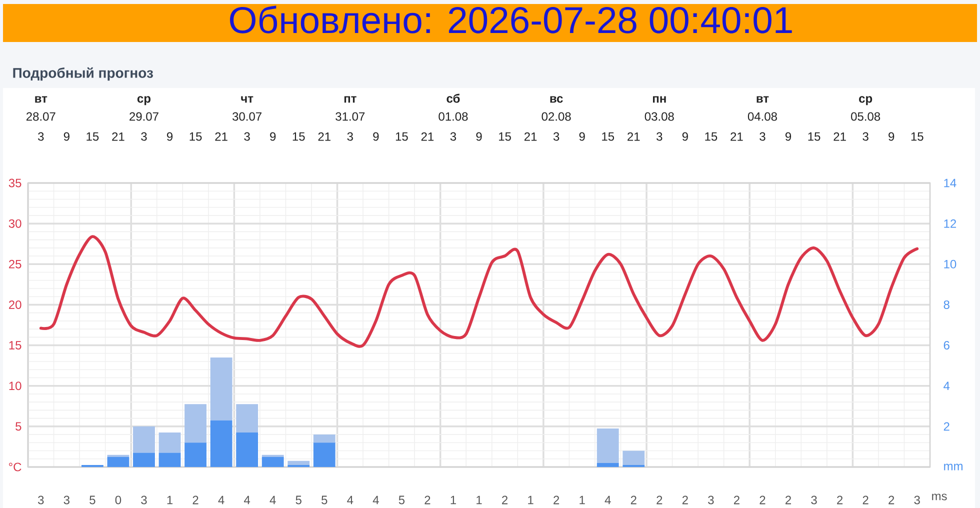 The image size is (980, 508). What do you see at coordinates (83, 74) in the screenshot?
I see `chart-title: Подробный прогноз` at bounding box center [83, 74].